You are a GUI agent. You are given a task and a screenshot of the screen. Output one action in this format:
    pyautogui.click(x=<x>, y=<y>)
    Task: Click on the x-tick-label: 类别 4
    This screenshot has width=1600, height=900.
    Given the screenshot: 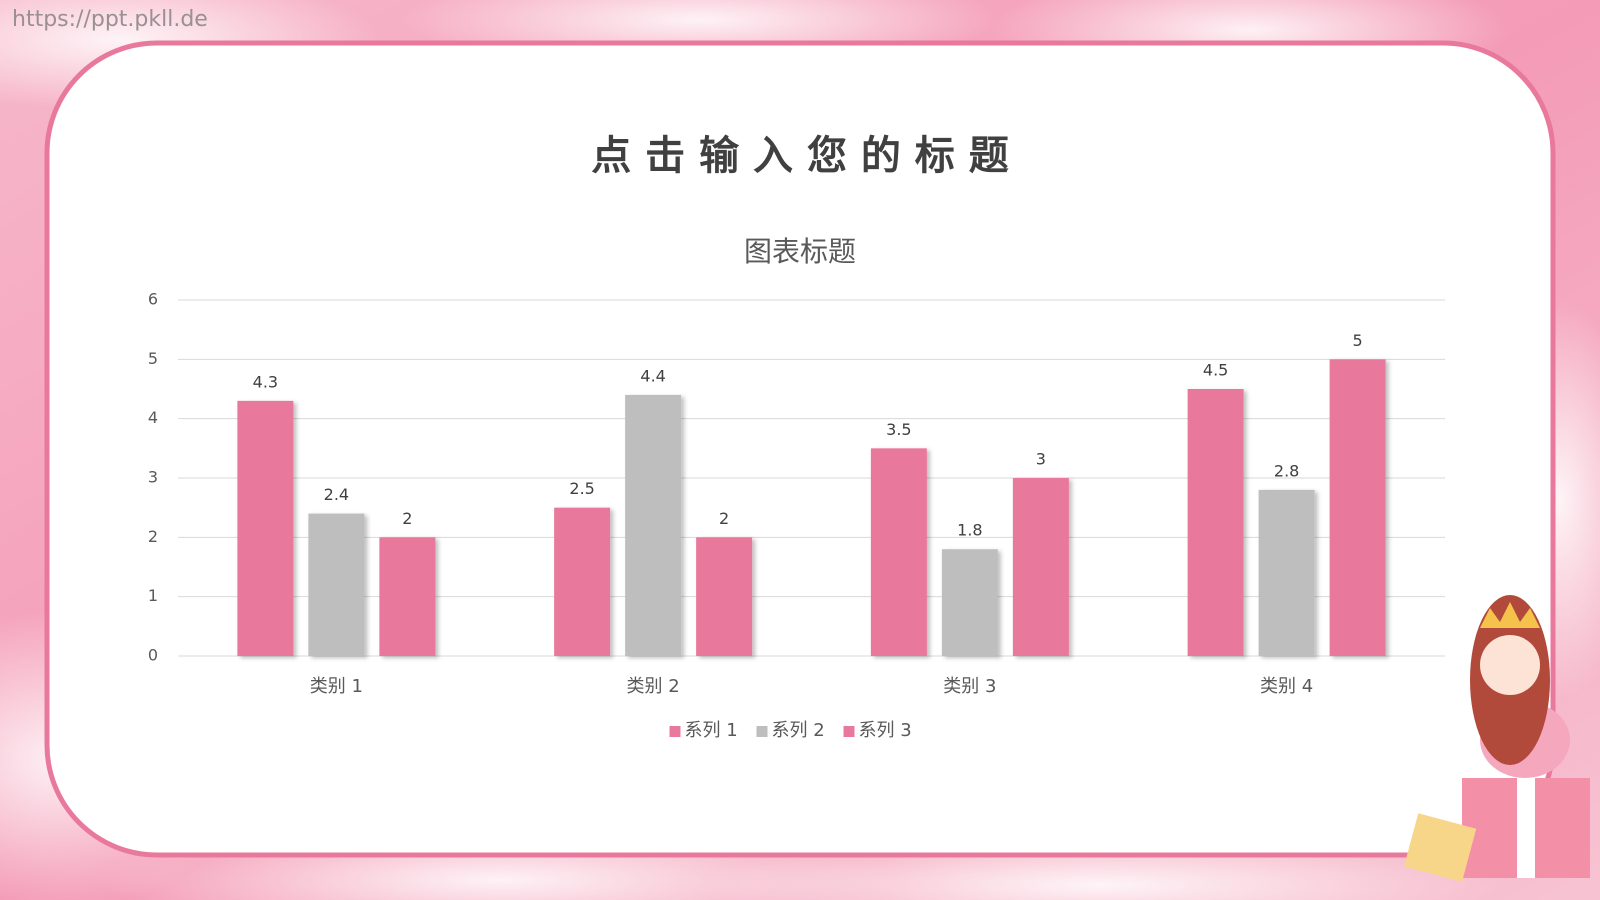 What is the action you would take?
    pyautogui.click(x=1286, y=686)
    